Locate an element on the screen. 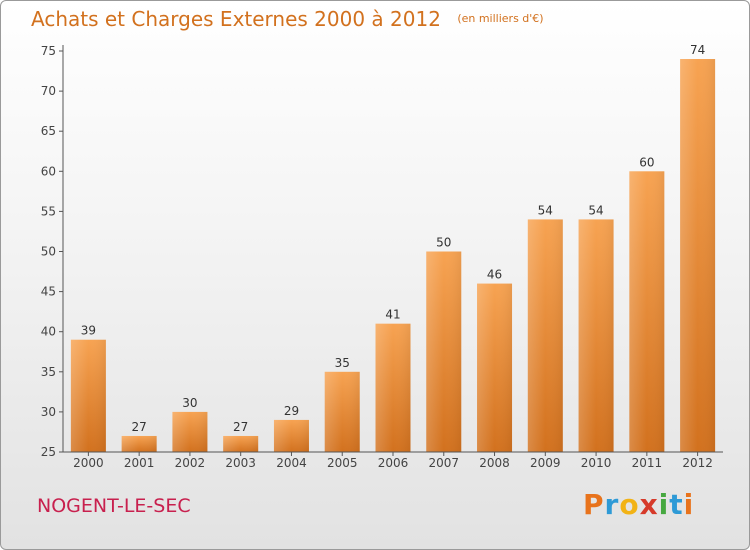  bar-value-label: 74 is located at coordinates (697, 50).